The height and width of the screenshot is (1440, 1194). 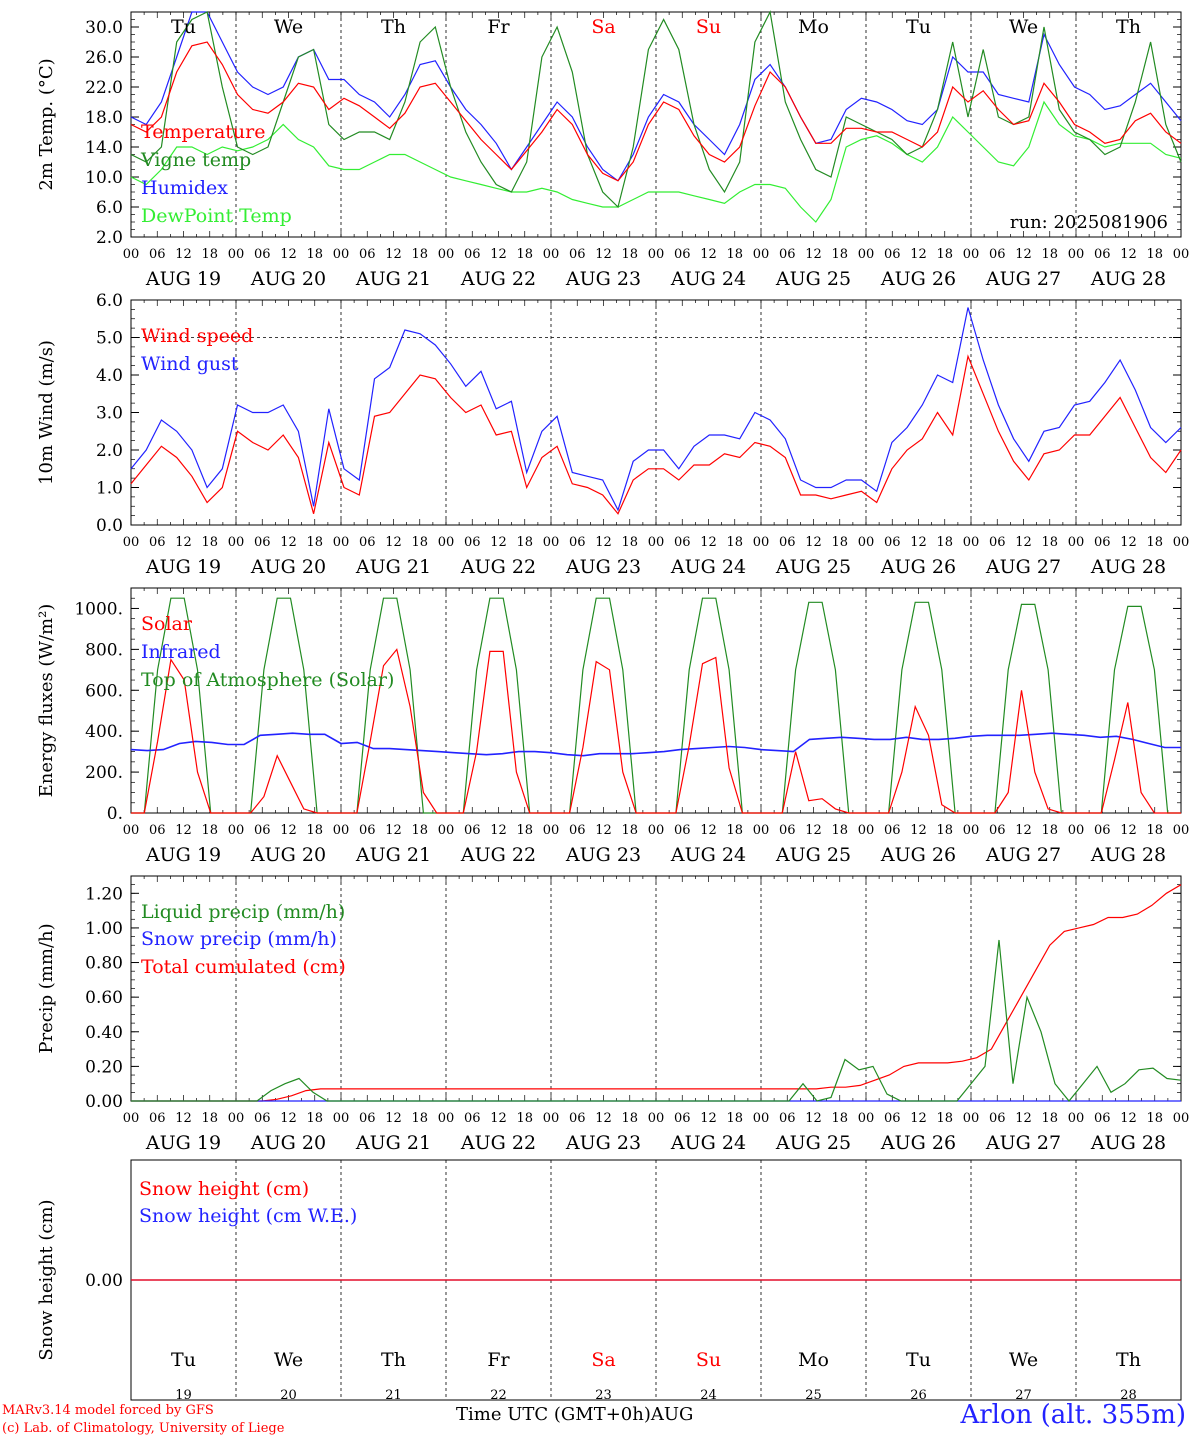 I want to click on date-label: AUG 27, so click(x=1023, y=279).